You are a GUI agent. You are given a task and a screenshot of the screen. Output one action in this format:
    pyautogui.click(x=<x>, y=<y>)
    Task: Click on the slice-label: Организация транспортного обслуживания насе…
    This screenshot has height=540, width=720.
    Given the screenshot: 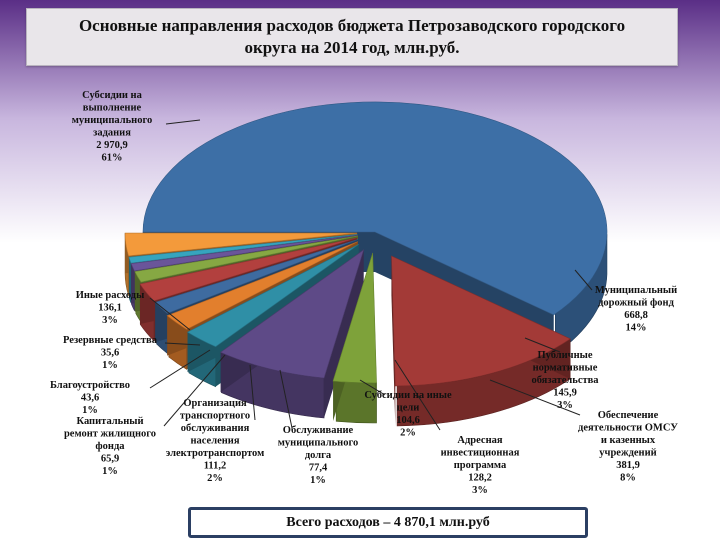 What is the action you would take?
    pyautogui.click(x=215, y=441)
    